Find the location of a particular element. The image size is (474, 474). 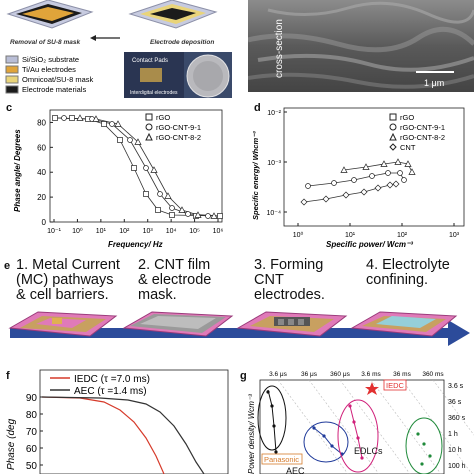

step-4-text: 4. Electrolyte confining. is located at coordinates (408, 272).